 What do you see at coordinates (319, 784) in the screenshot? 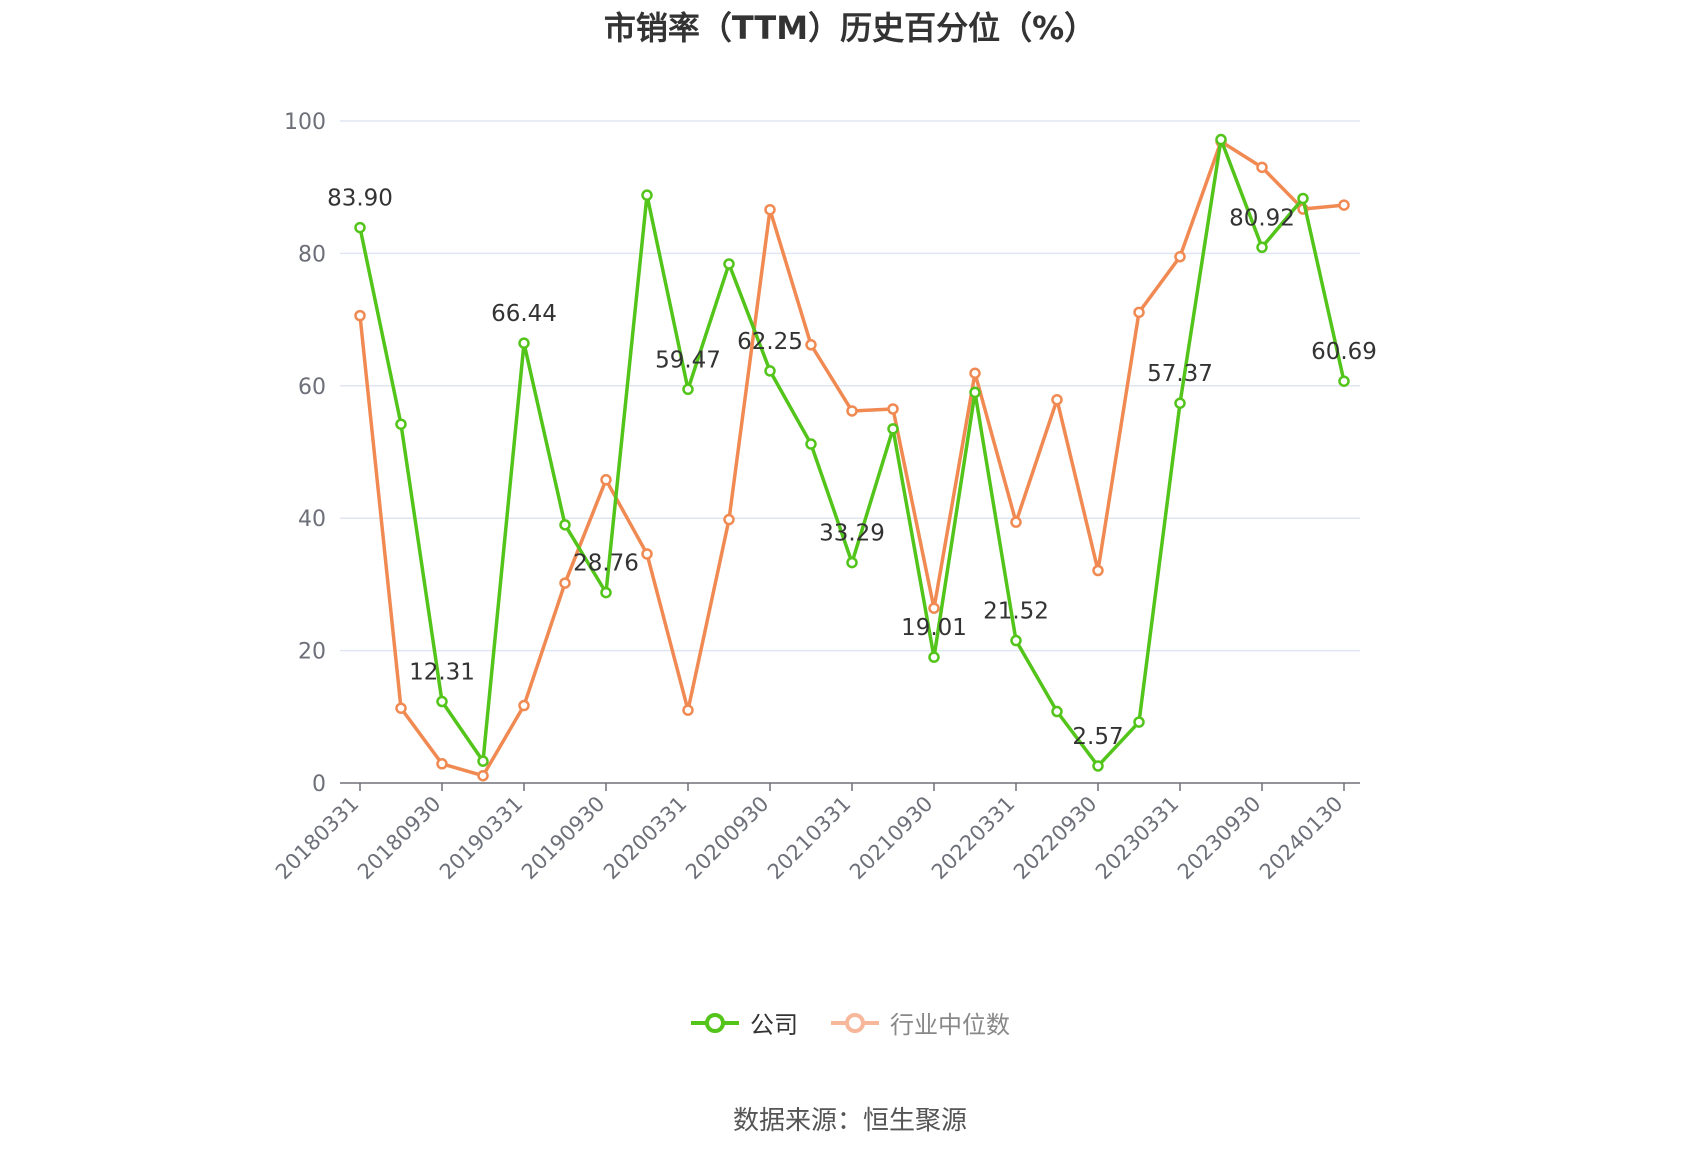
I see `y-tick-label: 0` at bounding box center [319, 784].